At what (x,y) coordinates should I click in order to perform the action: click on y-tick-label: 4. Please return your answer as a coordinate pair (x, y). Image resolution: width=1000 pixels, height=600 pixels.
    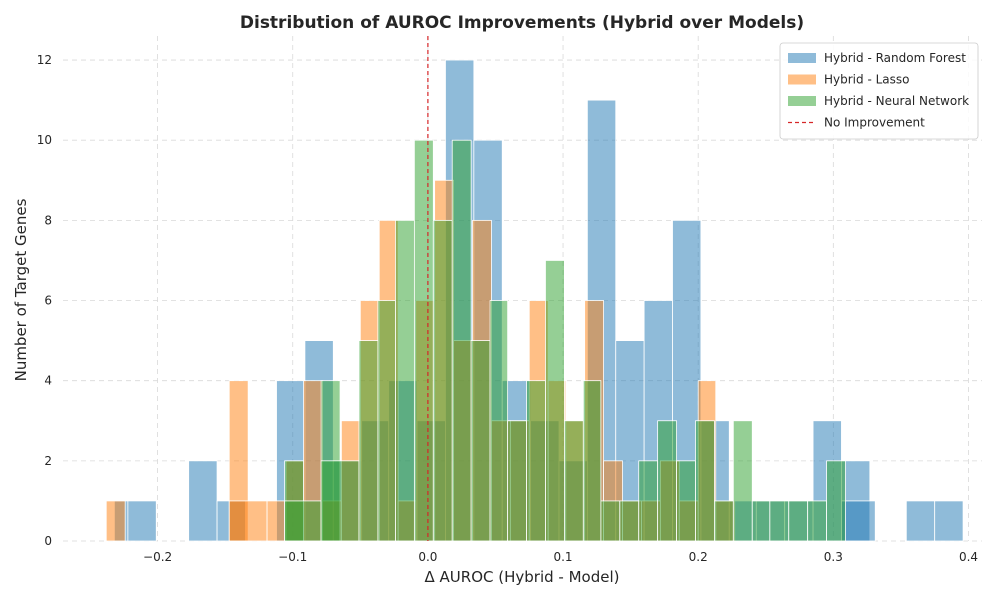
    Looking at the image, I should click on (48, 381).